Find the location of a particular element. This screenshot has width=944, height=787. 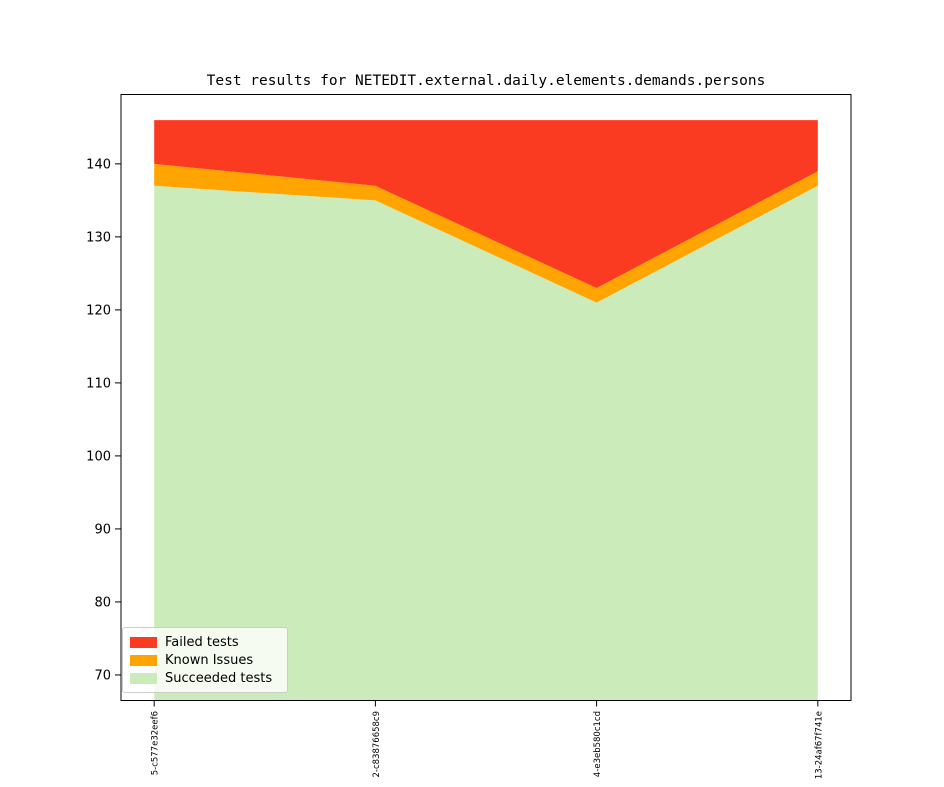

y-tick-label: 100 is located at coordinates (98, 456).